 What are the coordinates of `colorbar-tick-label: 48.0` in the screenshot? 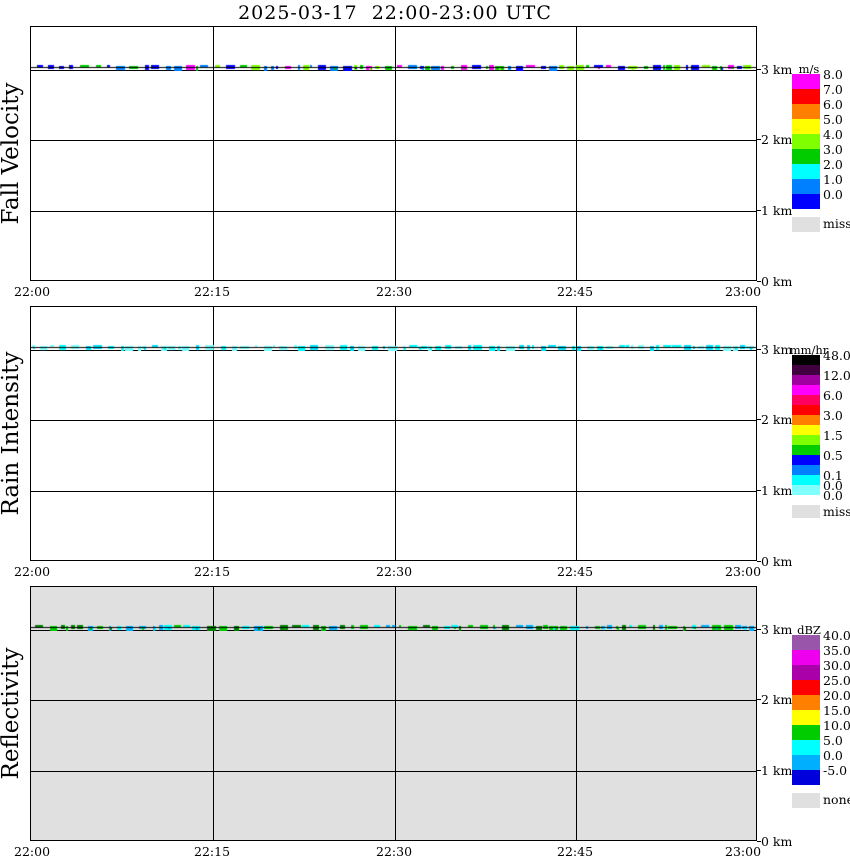 It's located at (836, 355).